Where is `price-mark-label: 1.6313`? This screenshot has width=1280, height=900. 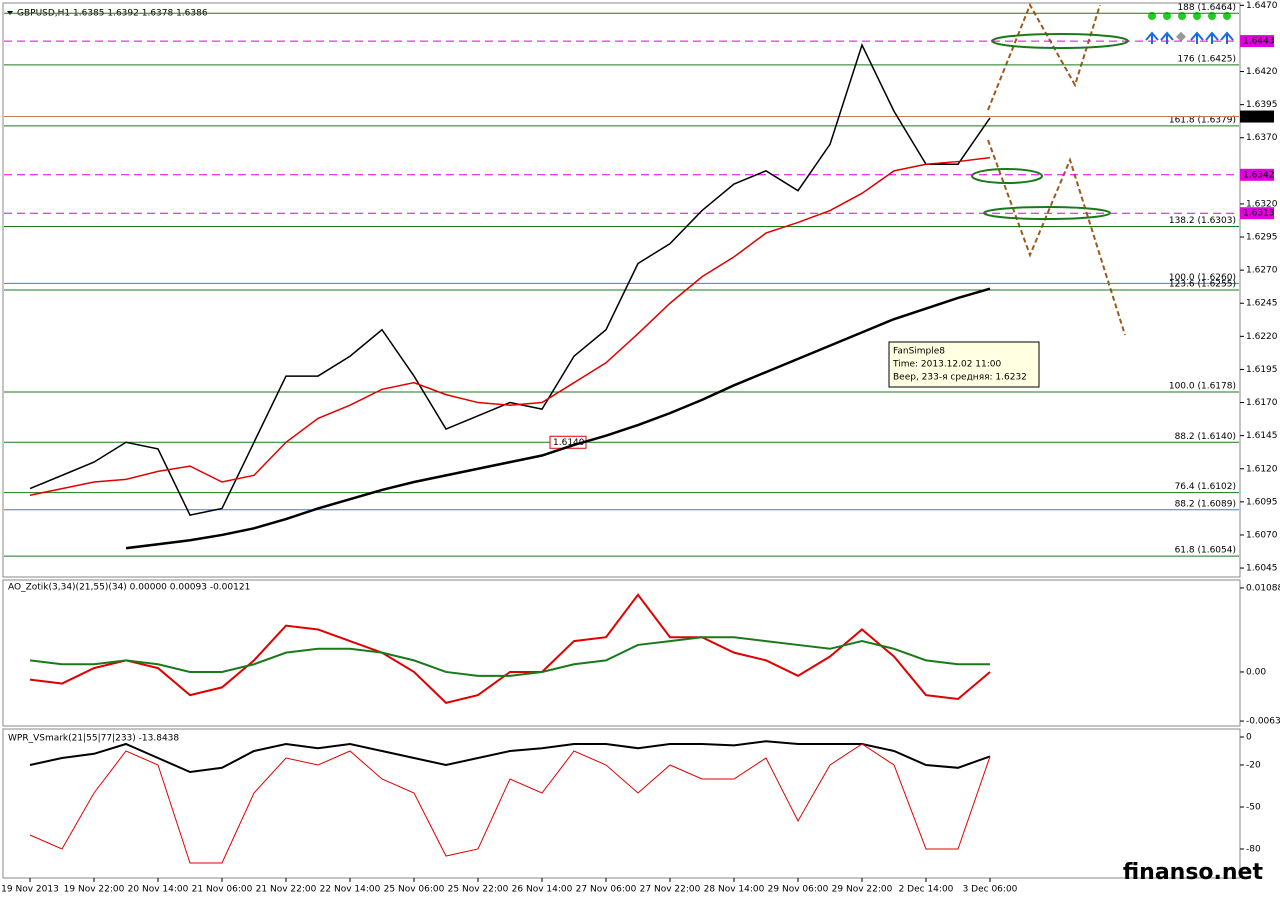 price-mark-label: 1.6313 is located at coordinates (1259, 214).